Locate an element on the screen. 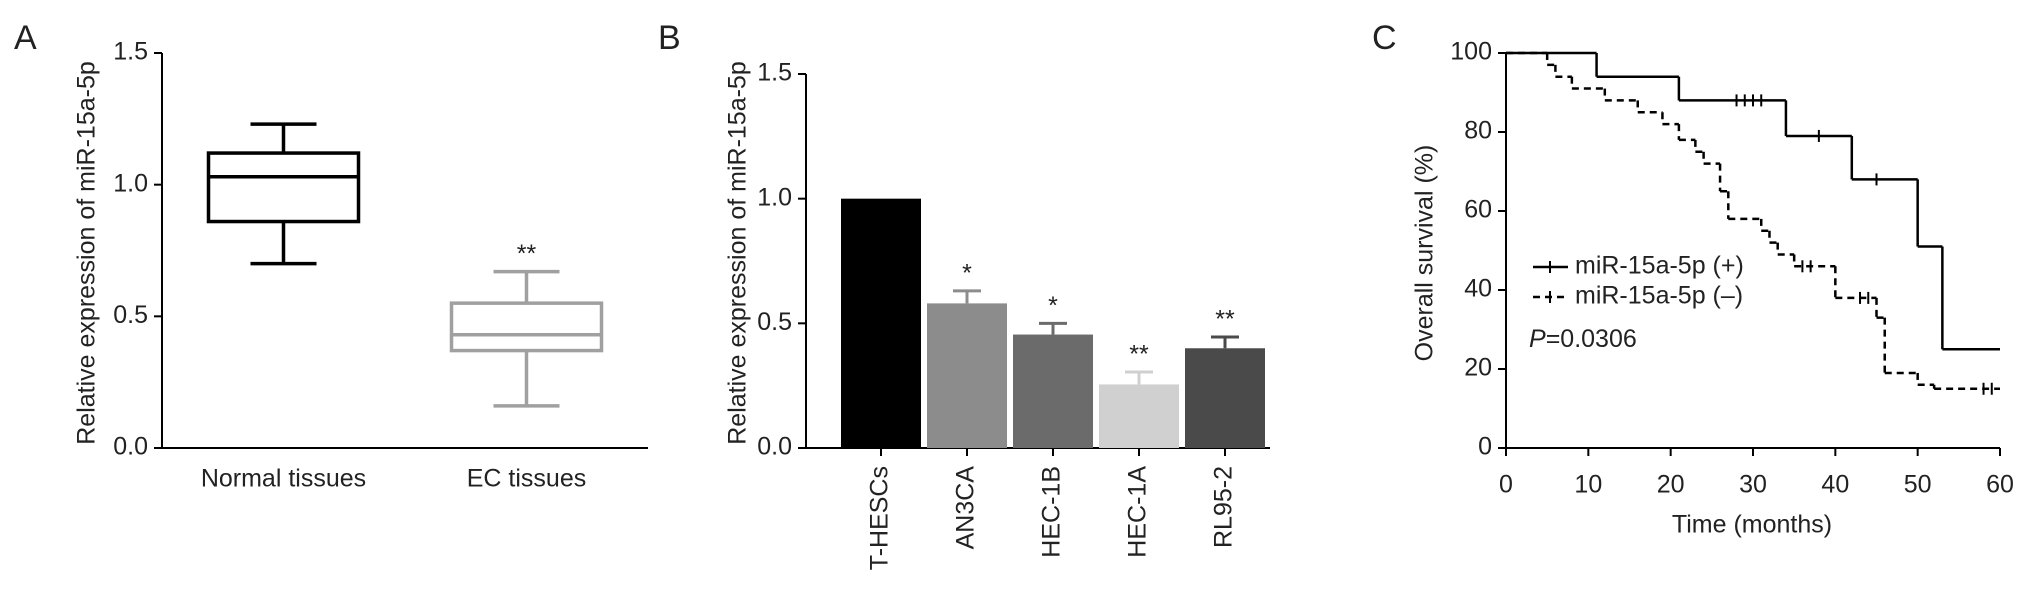 Image resolution: width=2032 pixels, height=607 pixels. x-tick-label: 60 is located at coordinates (2000, 485).